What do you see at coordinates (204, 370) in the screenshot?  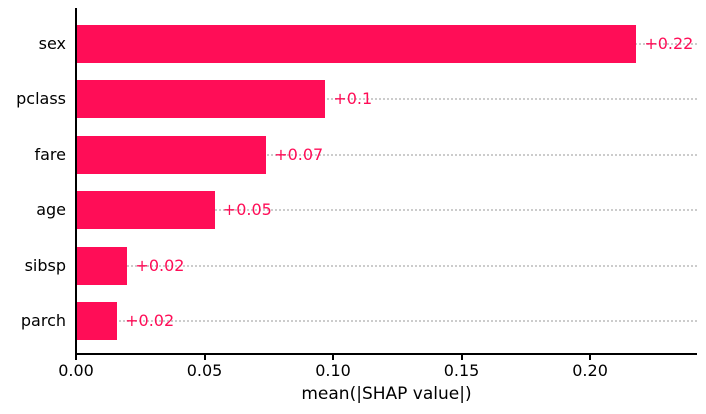 I see `x-tick-label: 0.05` at bounding box center [204, 370].